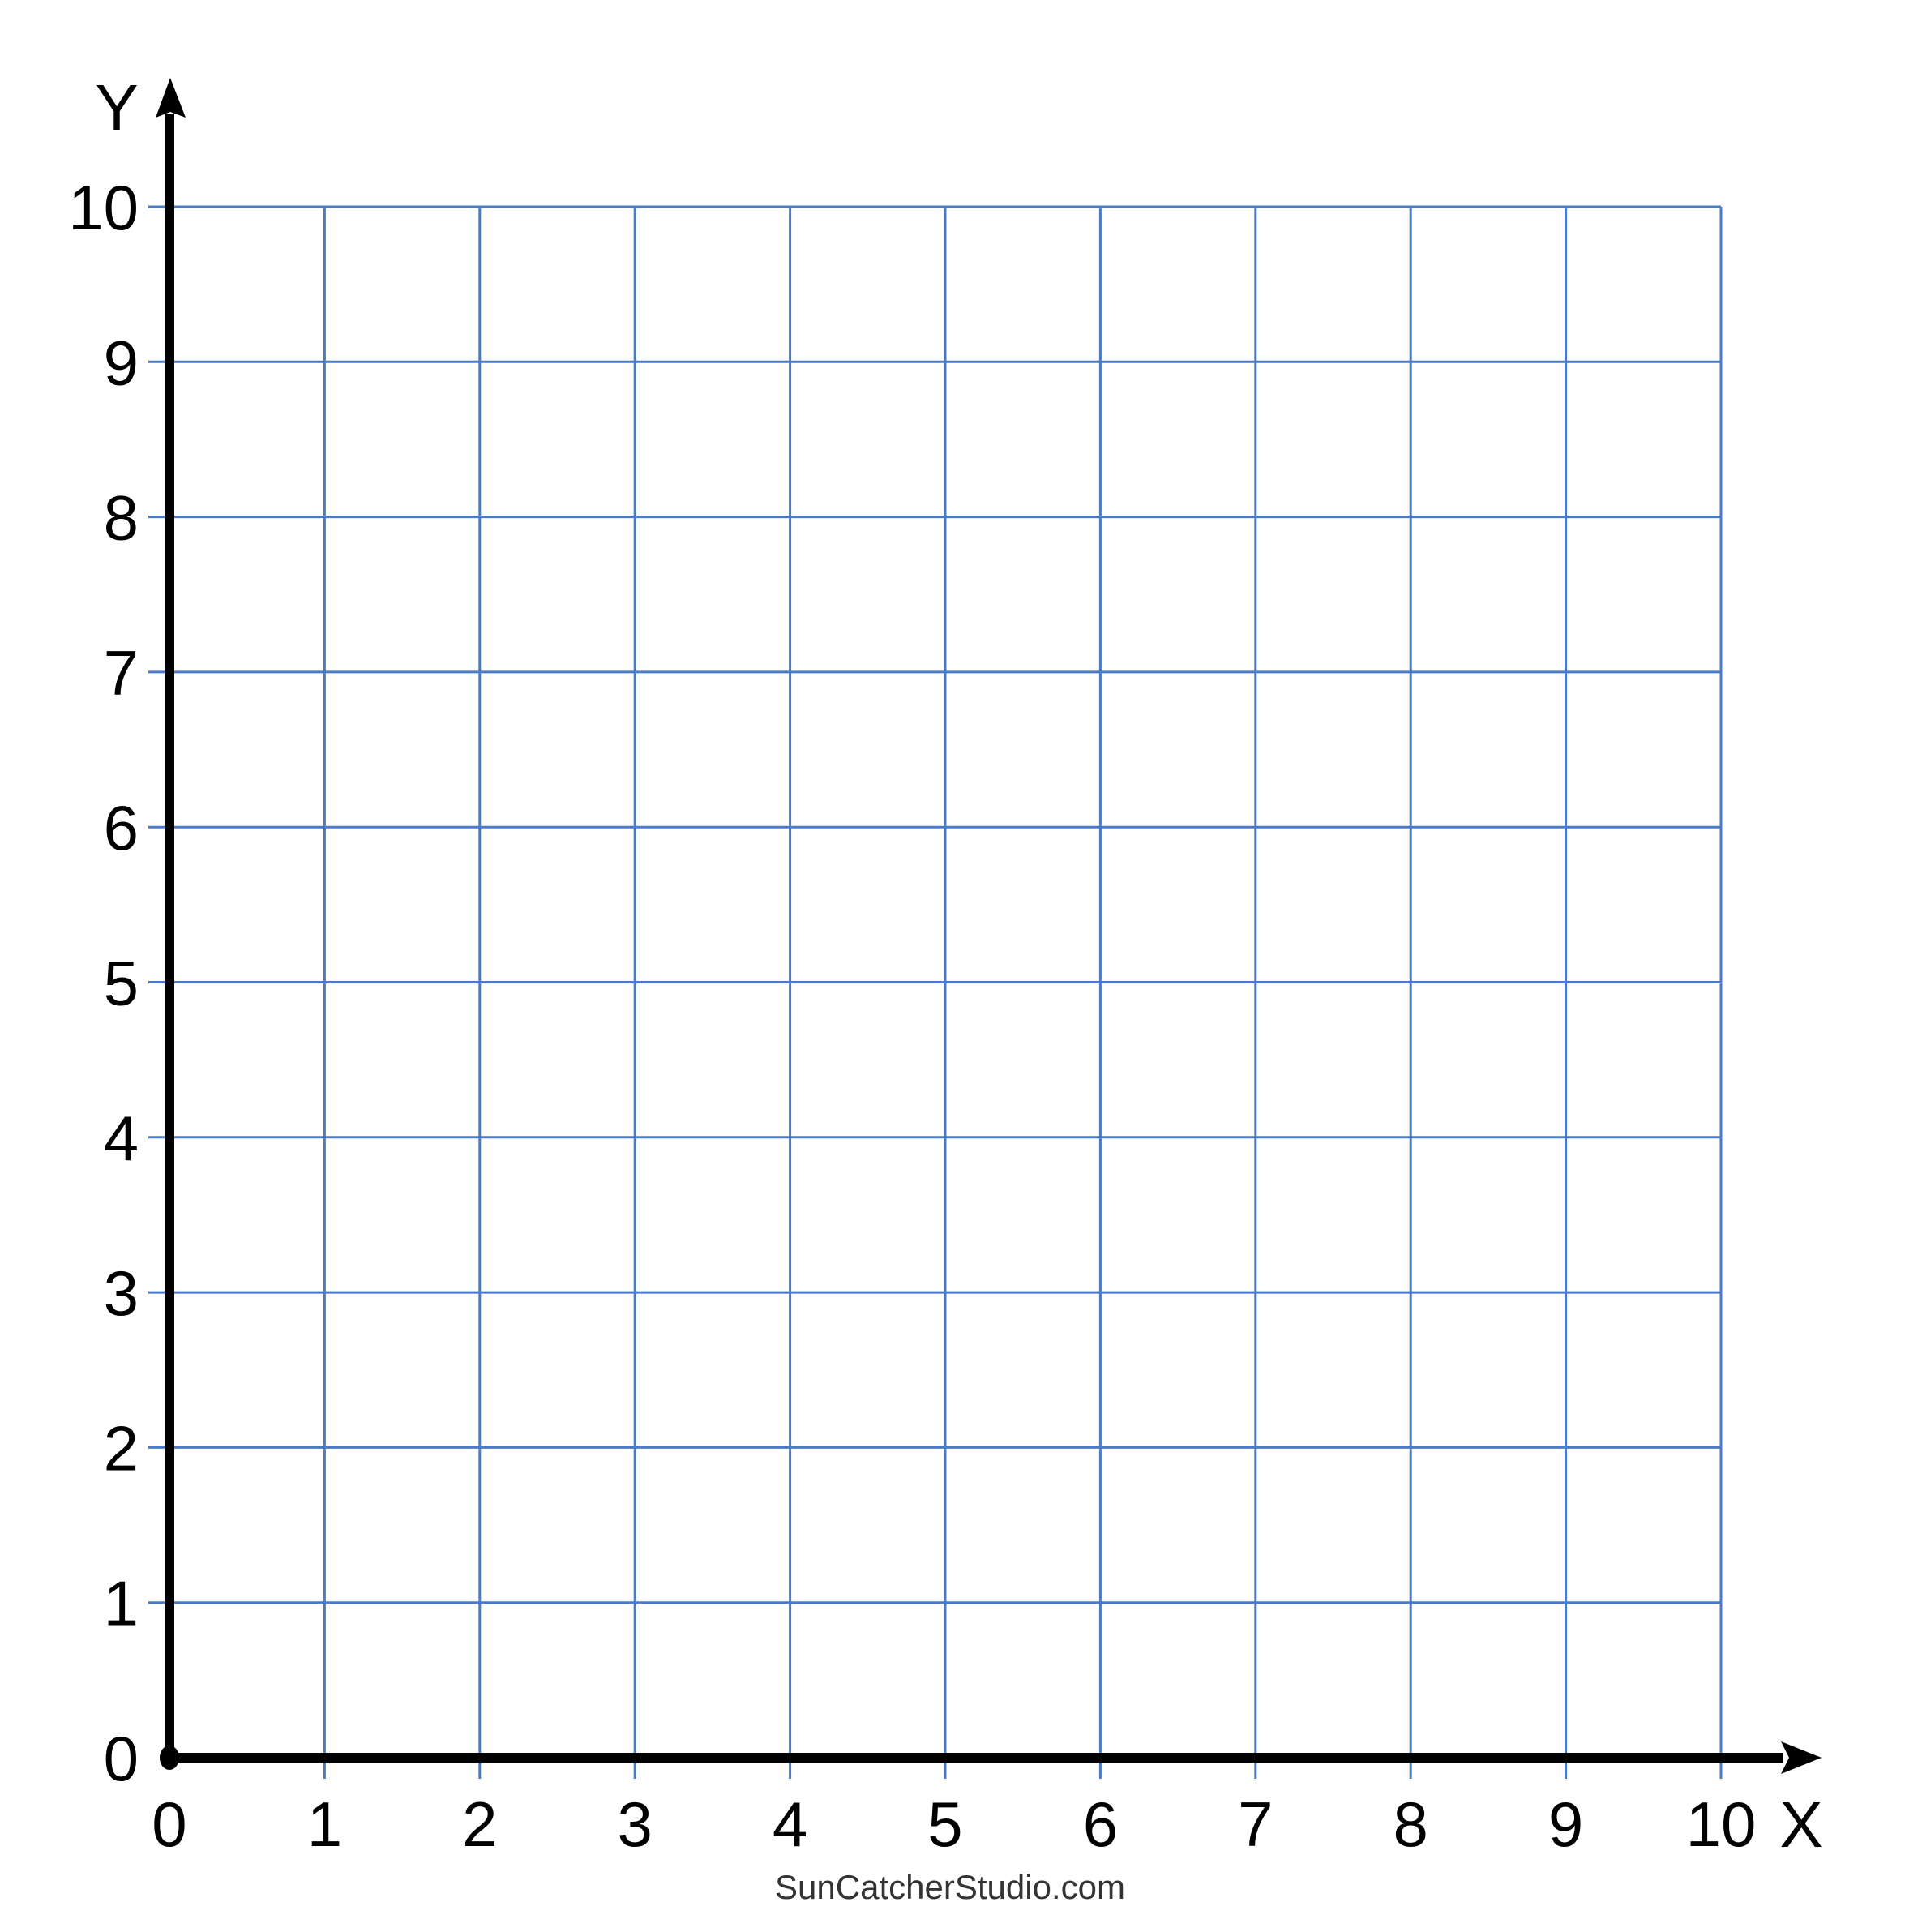 The height and width of the screenshot is (1932, 1905). I want to click on y-tick-label: 0, so click(121, 1758).